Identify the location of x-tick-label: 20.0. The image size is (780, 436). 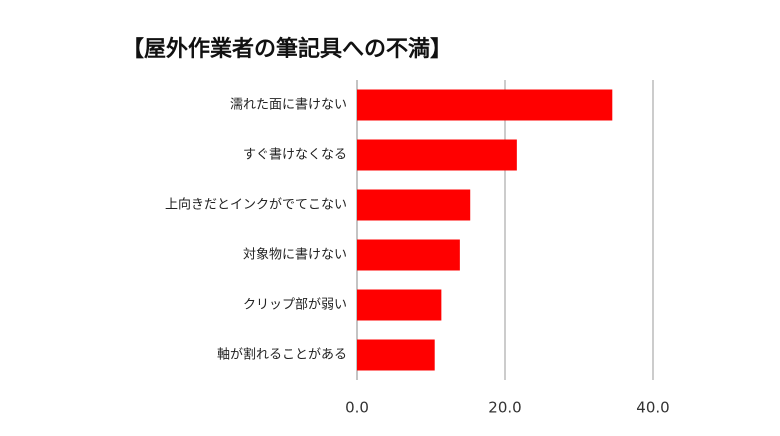
(504, 408).